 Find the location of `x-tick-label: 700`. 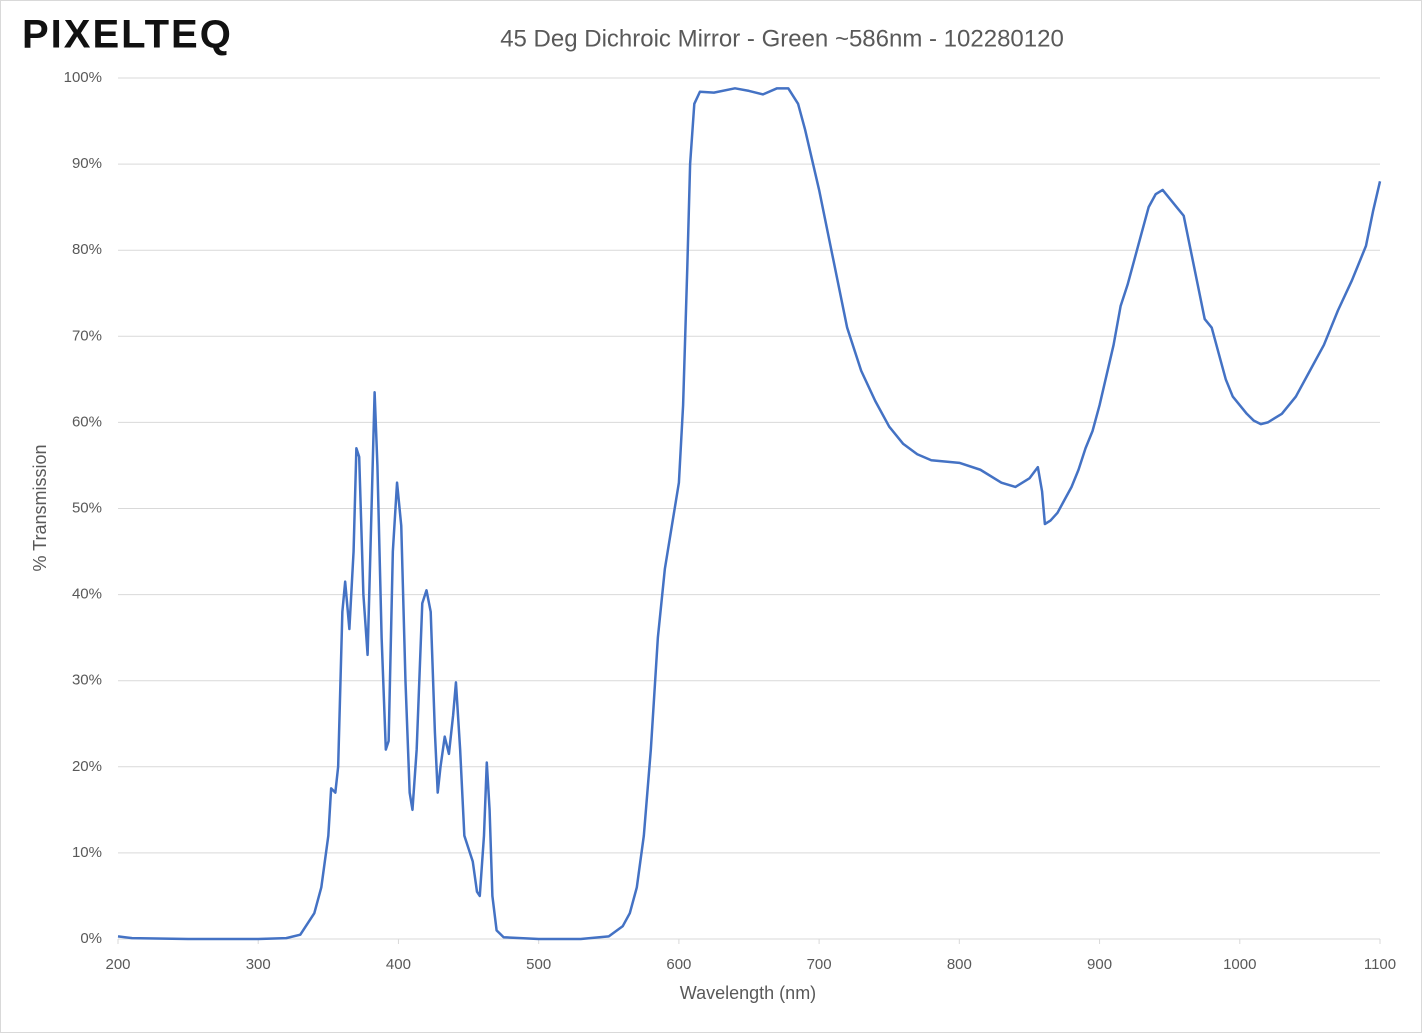

x-tick-label: 700 is located at coordinates (819, 964).